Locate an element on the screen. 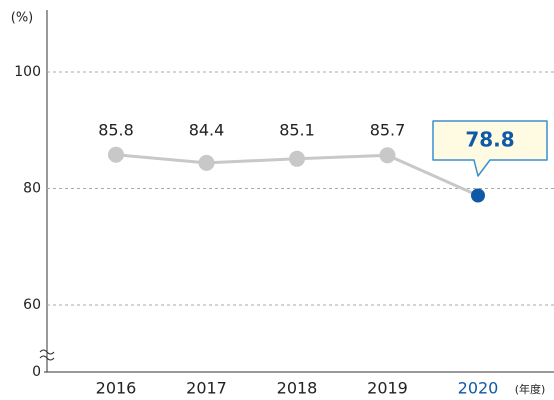 This screenshot has width=554, height=400. y-tick-label: 80 is located at coordinates (32, 189).